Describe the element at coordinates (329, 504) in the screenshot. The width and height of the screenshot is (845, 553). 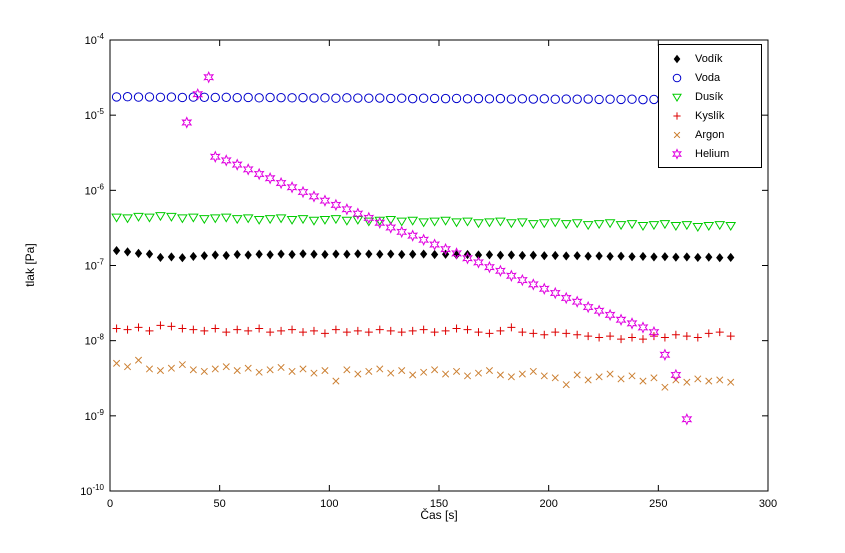
I see `x-tick-label: 100` at that location.